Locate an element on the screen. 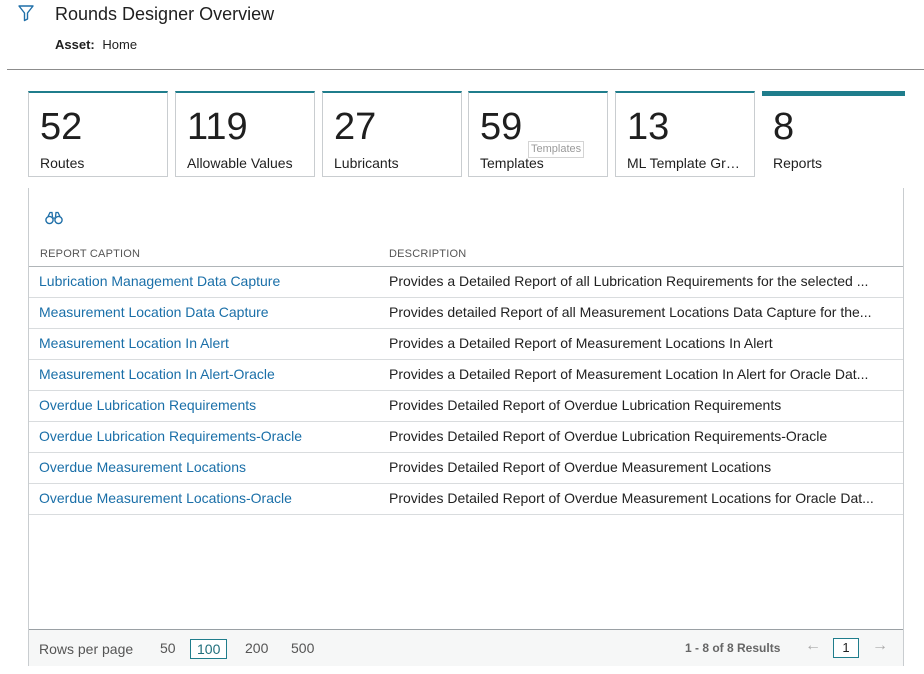  tile-label: Lubricants is located at coordinates (366, 163).